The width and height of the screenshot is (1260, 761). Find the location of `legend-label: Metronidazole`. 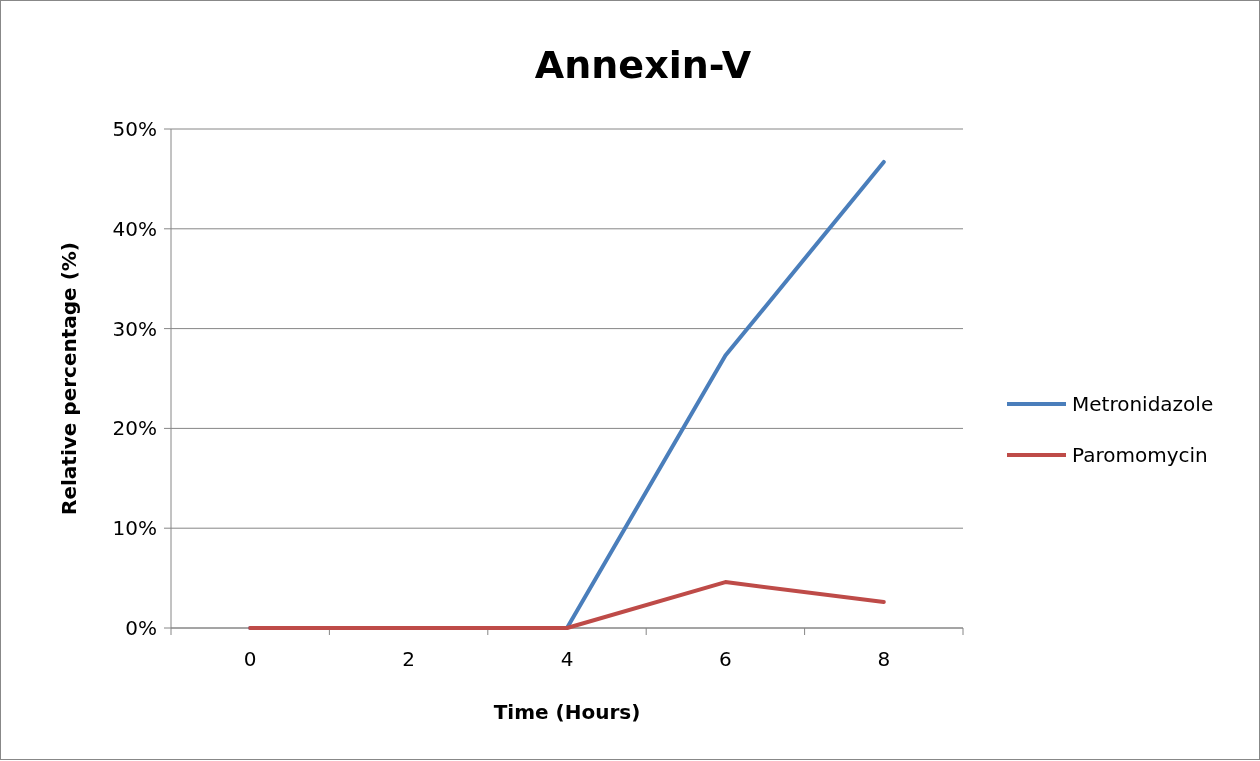

legend-label: Metronidazole is located at coordinates (1143, 404).